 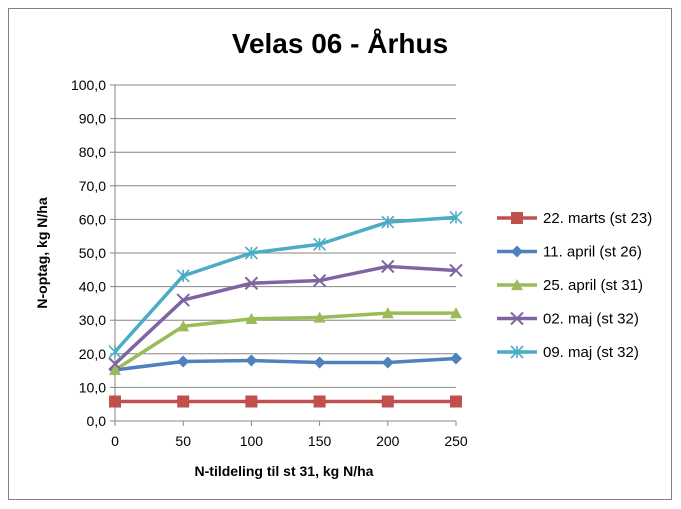 I want to click on legend-item: 11. april (st 26), so click(x=569, y=252).